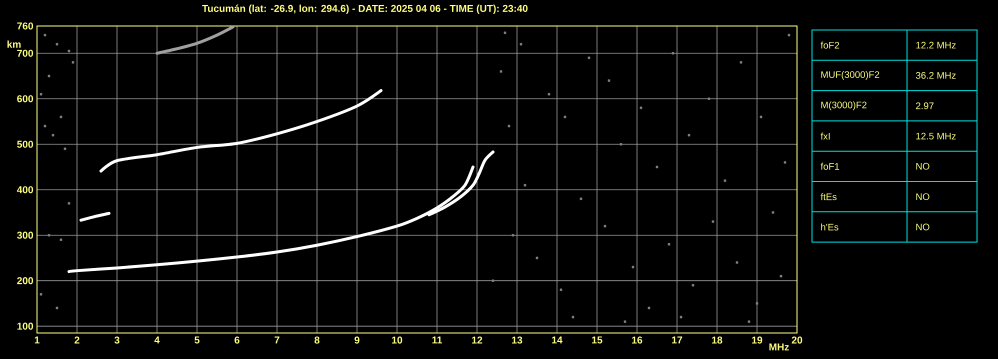 Image resolution: width=998 pixels, height=359 pixels. I want to click on x-tick-label: 20, so click(797, 340).